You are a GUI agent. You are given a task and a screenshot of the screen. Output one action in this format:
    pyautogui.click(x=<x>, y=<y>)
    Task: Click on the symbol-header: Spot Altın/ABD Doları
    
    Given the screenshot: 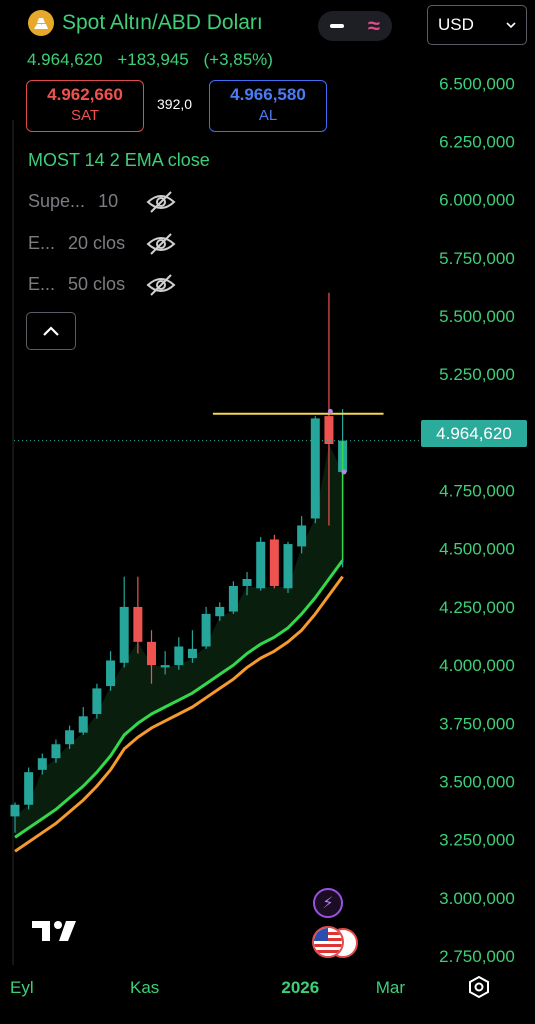 What is the action you would take?
    pyautogui.click(x=145, y=23)
    